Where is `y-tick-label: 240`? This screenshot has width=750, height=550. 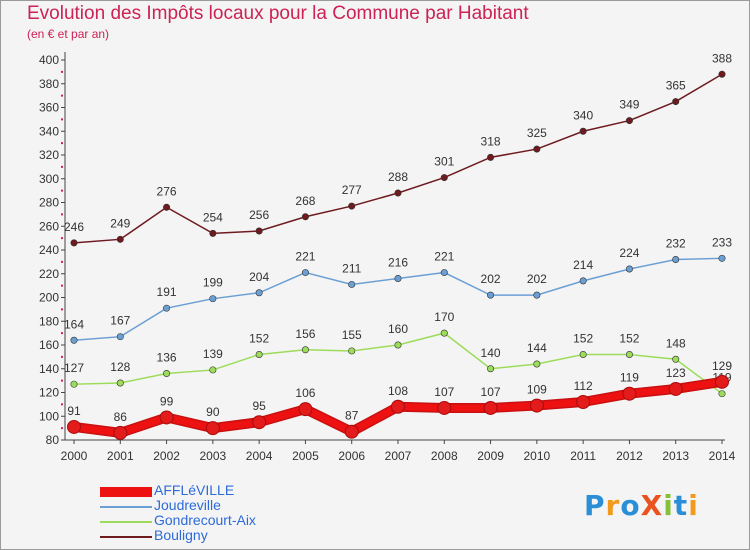
y-tick-label: 240 is located at coordinates (49, 250).